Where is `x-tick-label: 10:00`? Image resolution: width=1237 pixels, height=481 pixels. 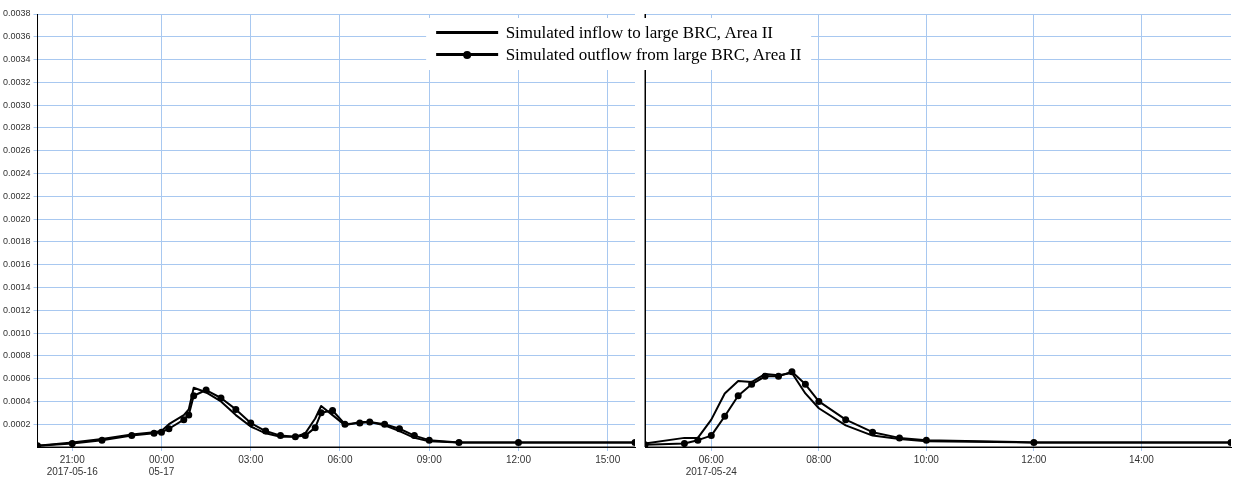 x-tick-label: 10:00 is located at coordinates (926, 459).